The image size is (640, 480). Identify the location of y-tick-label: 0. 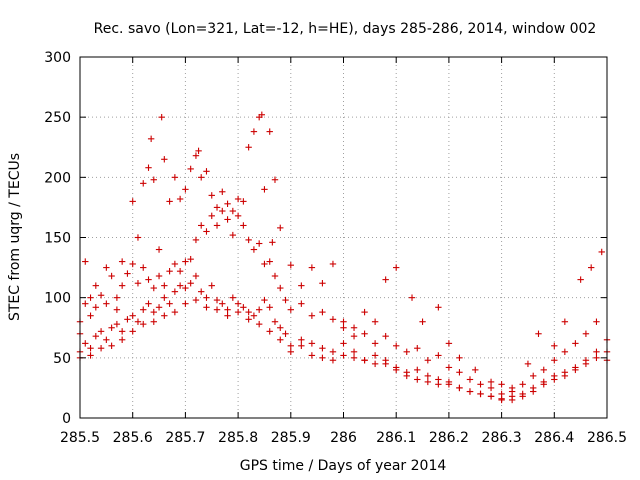
(66, 419).